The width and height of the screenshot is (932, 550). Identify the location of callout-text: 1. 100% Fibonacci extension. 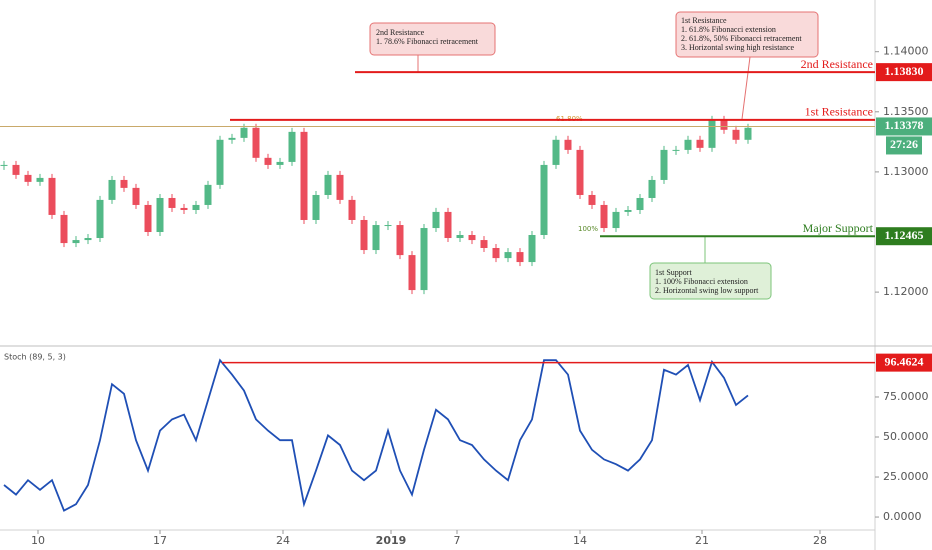
(701, 281).